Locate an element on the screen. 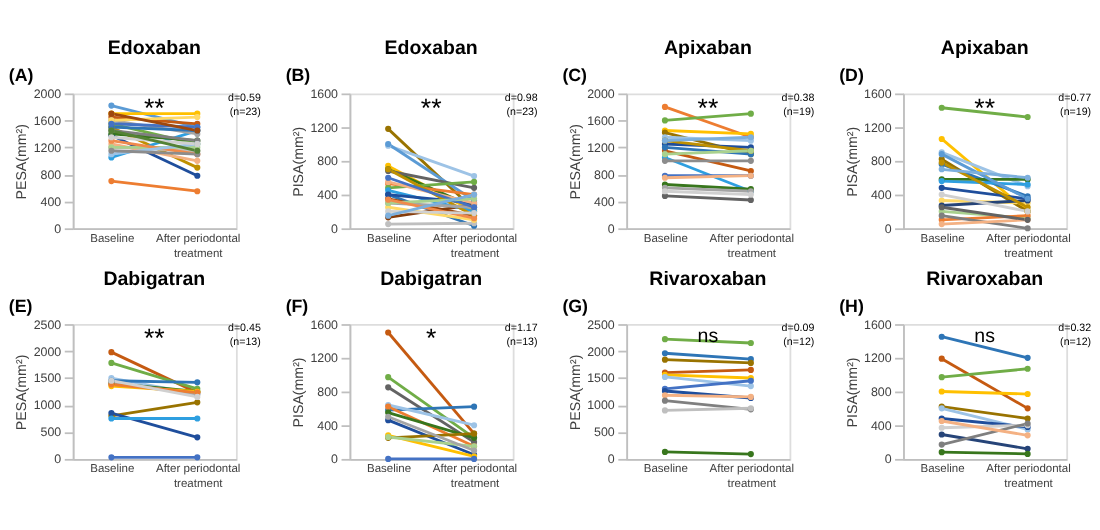  text: (B) is located at coordinates (298, 75).